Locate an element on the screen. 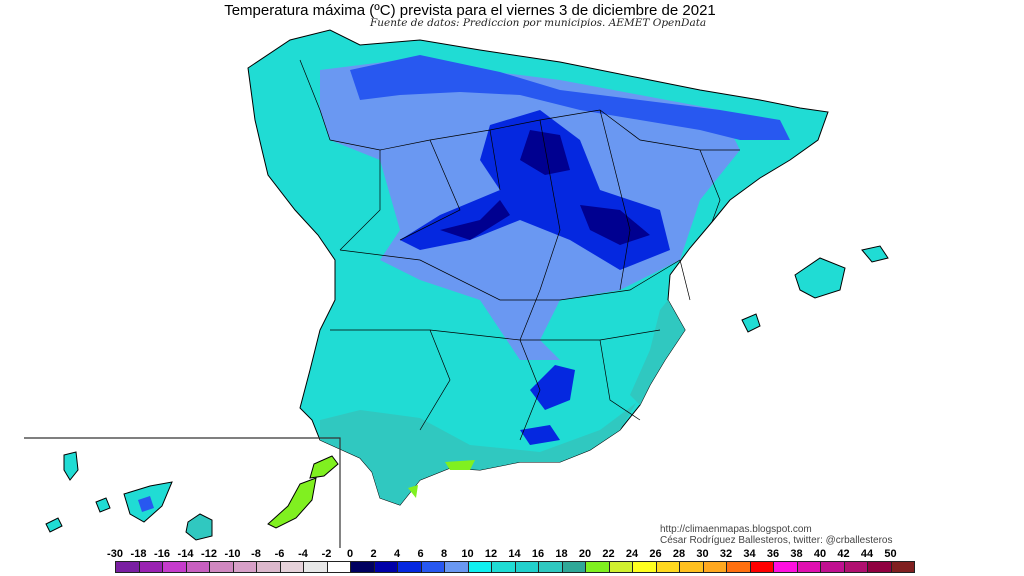 The image size is (1024, 576). menorca-island is located at coordinates (875, 254).